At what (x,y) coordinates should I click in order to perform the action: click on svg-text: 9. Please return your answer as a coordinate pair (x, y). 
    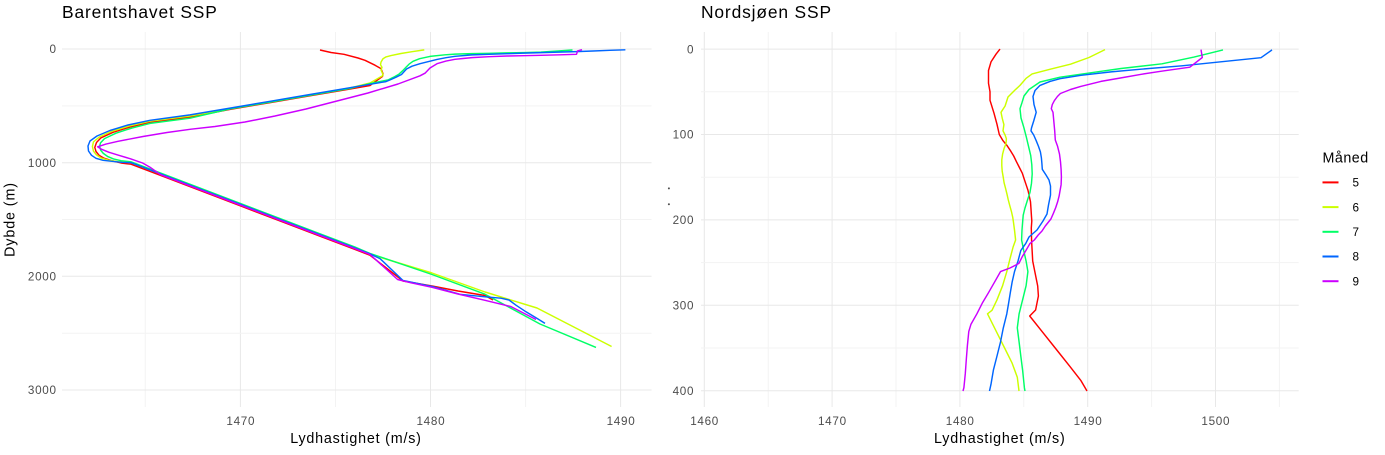
    Looking at the image, I should click on (1356, 281).